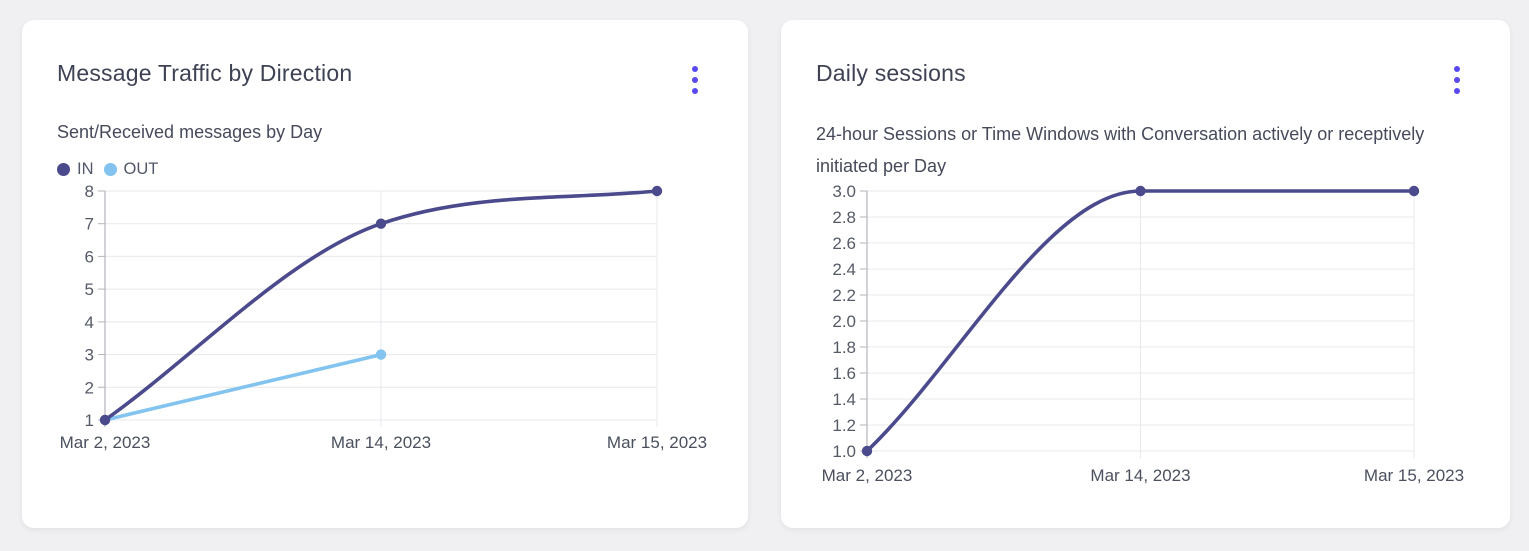 The image size is (1529, 551). What do you see at coordinates (89, 256) in the screenshot?
I see `y-tick-label: 6` at bounding box center [89, 256].